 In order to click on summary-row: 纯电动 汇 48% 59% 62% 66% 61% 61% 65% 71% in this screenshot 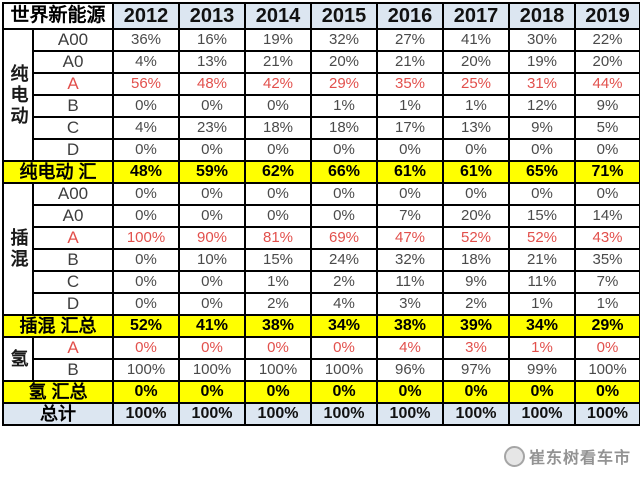, I will do `click(320, 172)`.